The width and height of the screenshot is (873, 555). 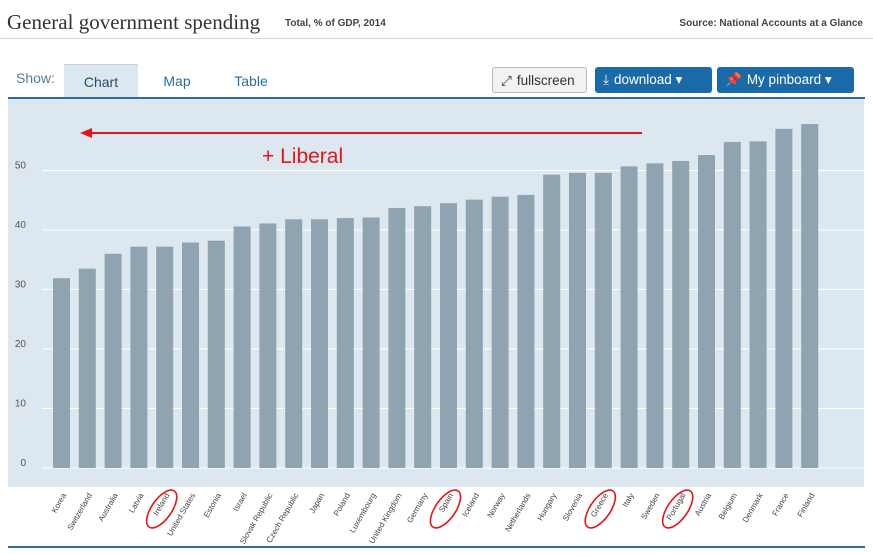 What do you see at coordinates (577, 320) in the screenshot?
I see `bar-slovenia` at bounding box center [577, 320].